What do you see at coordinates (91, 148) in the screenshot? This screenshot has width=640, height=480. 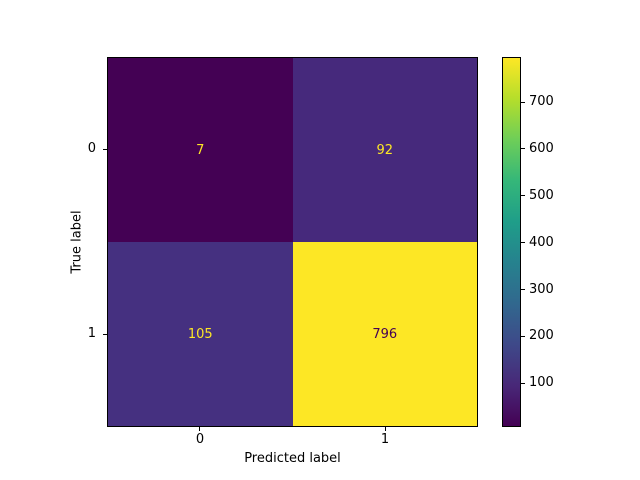 I see `y-tick-label-0: 0` at bounding box center [91, 148].